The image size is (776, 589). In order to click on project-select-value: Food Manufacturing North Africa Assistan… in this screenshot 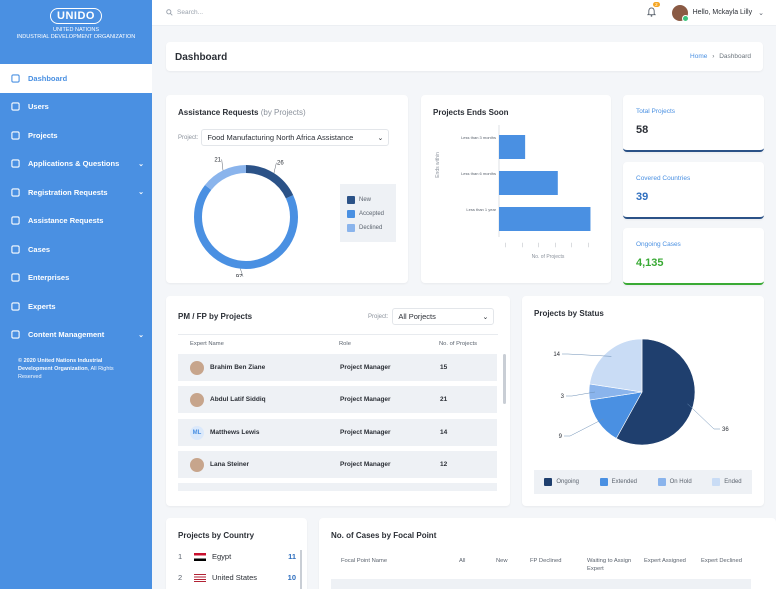, I will do `click(280, 137)`.